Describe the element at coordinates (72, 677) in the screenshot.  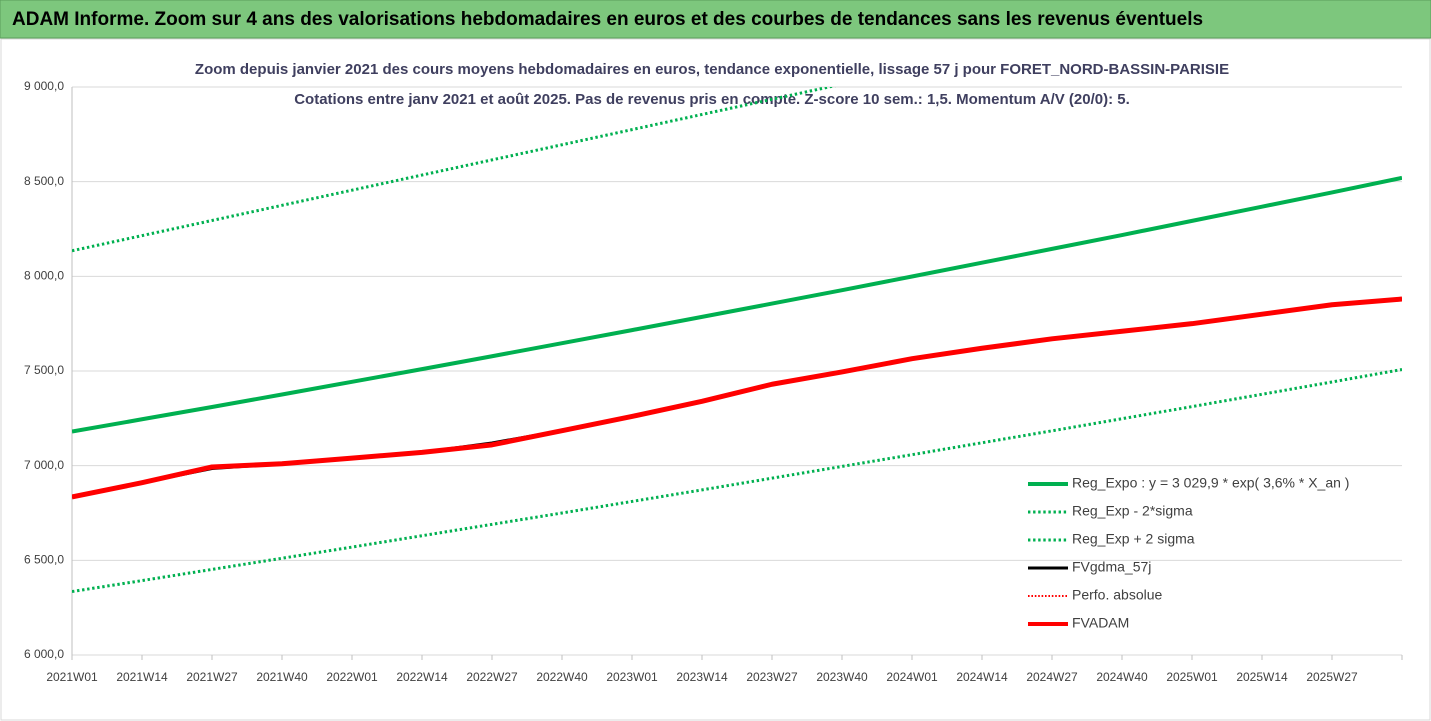
I see `x-tick-label: 2021W01` at that location.